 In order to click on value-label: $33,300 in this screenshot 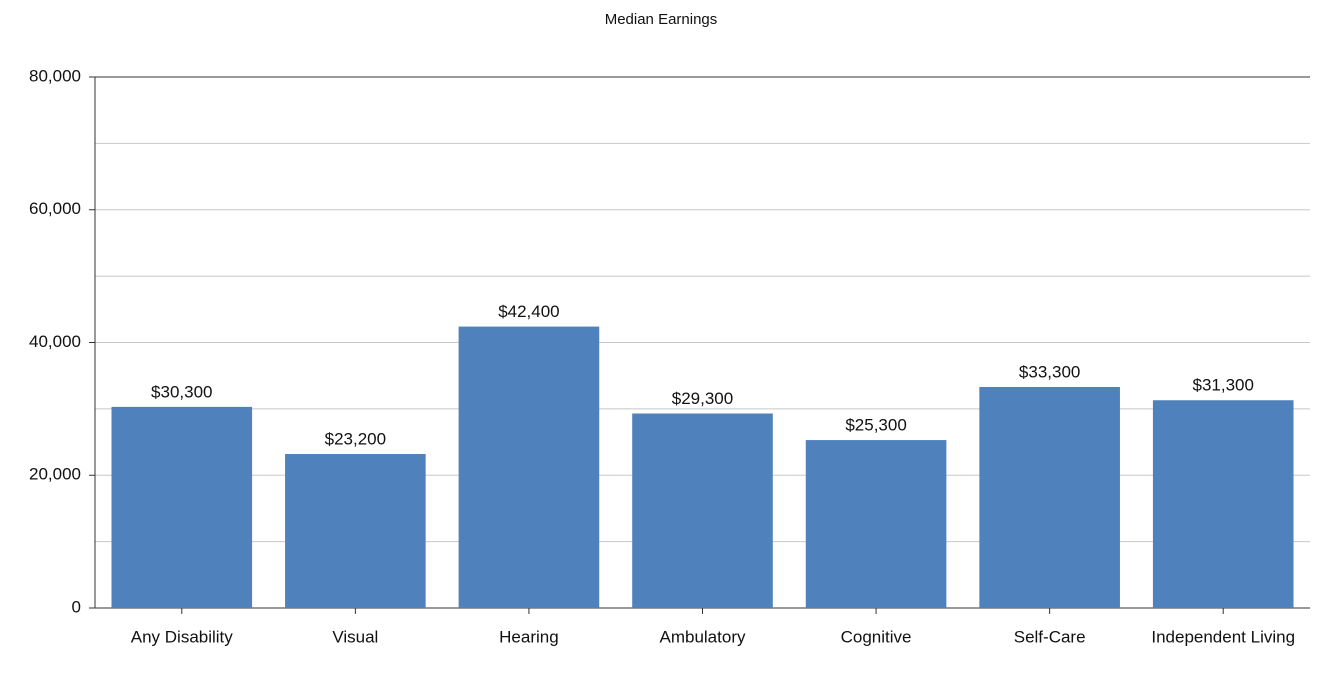, I will do `click(1049, 371)`.